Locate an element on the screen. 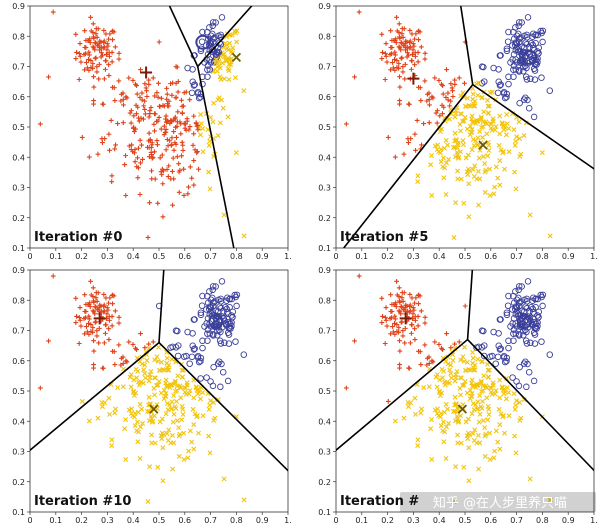  x-tick-label: 0.7 is located at coordinates (516, 520).